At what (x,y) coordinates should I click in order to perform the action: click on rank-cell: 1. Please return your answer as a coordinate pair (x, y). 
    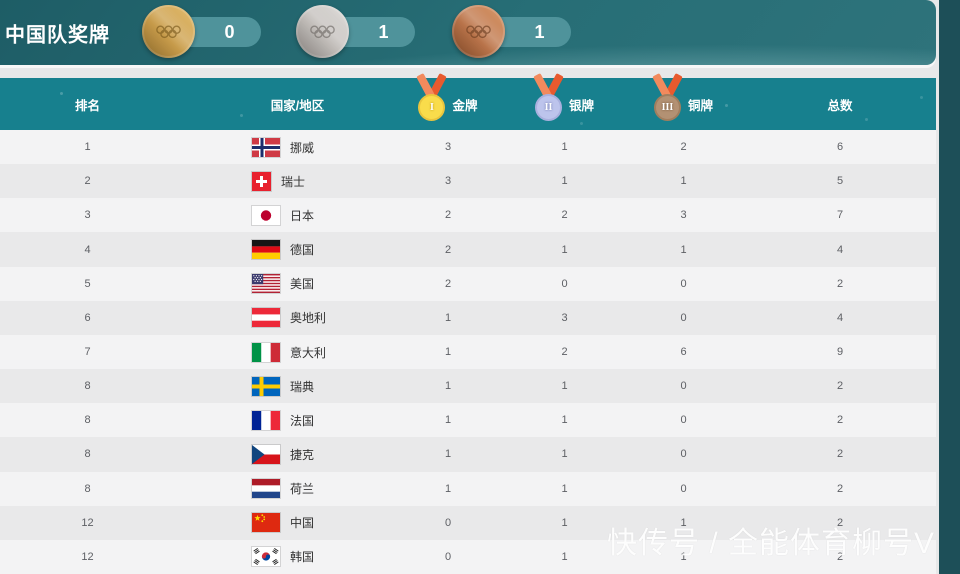
    Looking at the image, I should click on (87, 147).